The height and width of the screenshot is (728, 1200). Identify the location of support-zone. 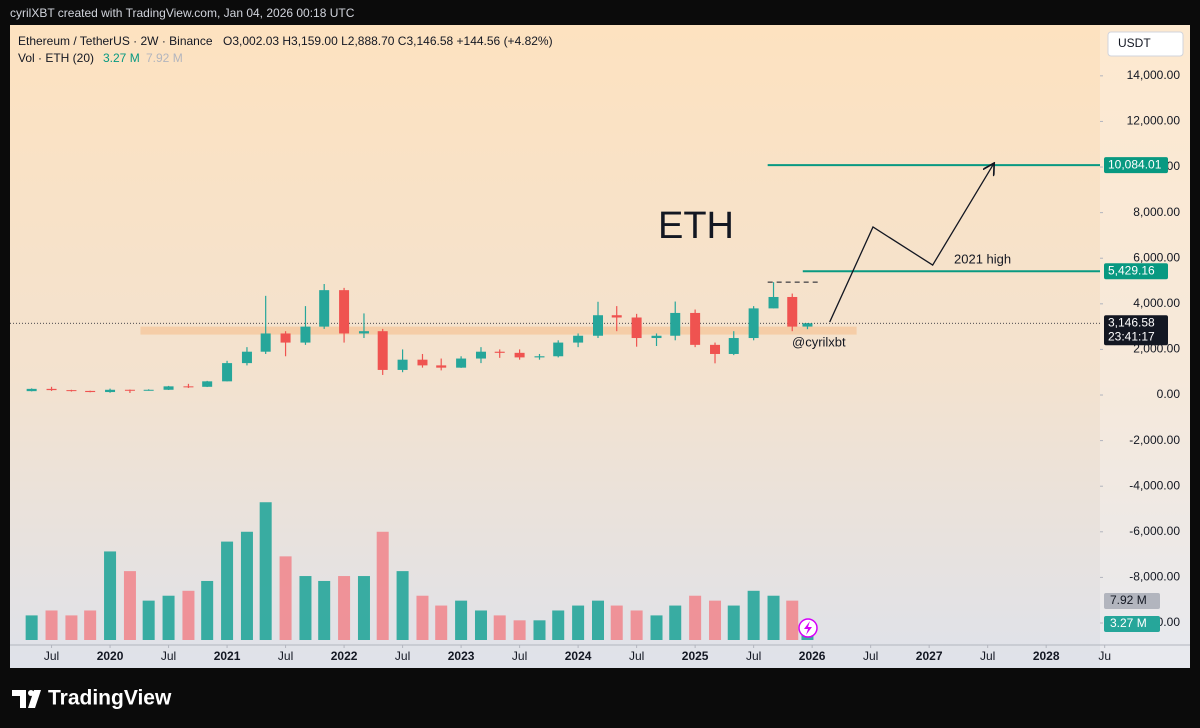
(498, 330).